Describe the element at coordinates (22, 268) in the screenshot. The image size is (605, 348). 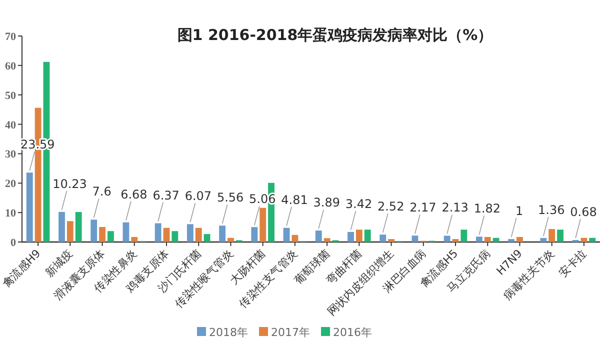
I see `x-tick-label: 禽流感H9` at that location.